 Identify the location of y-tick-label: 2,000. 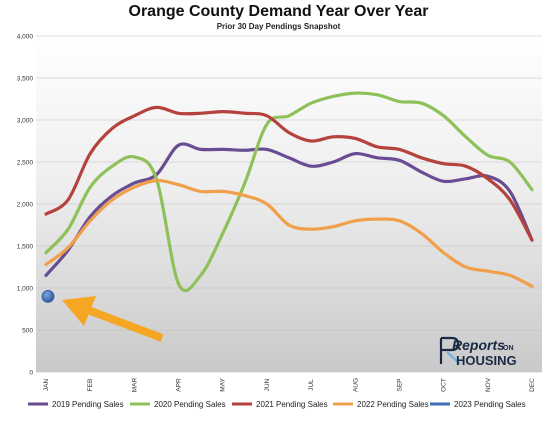
(25, 204).